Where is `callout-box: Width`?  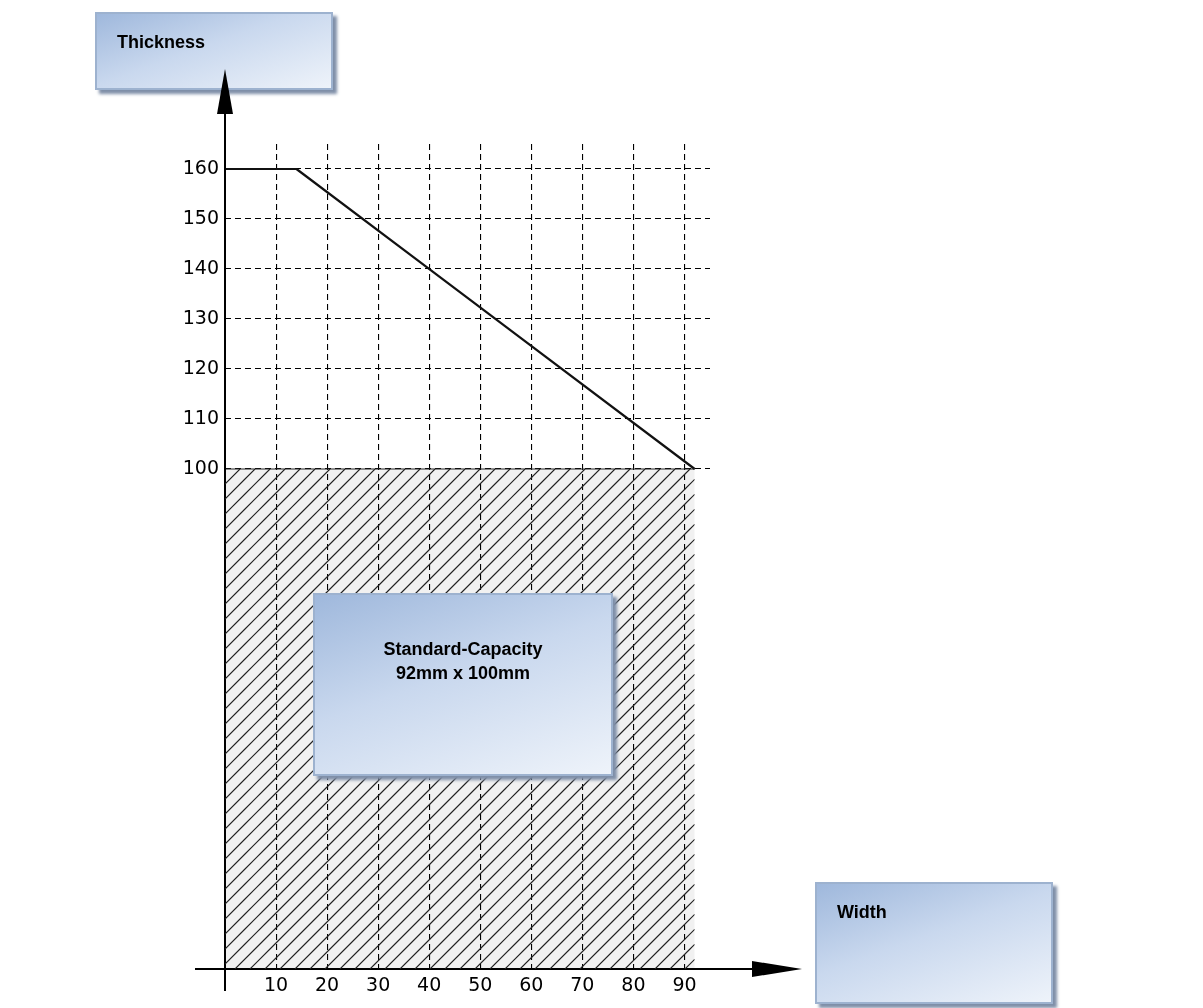
callout-box: Width is located at coordinates (934, 943).